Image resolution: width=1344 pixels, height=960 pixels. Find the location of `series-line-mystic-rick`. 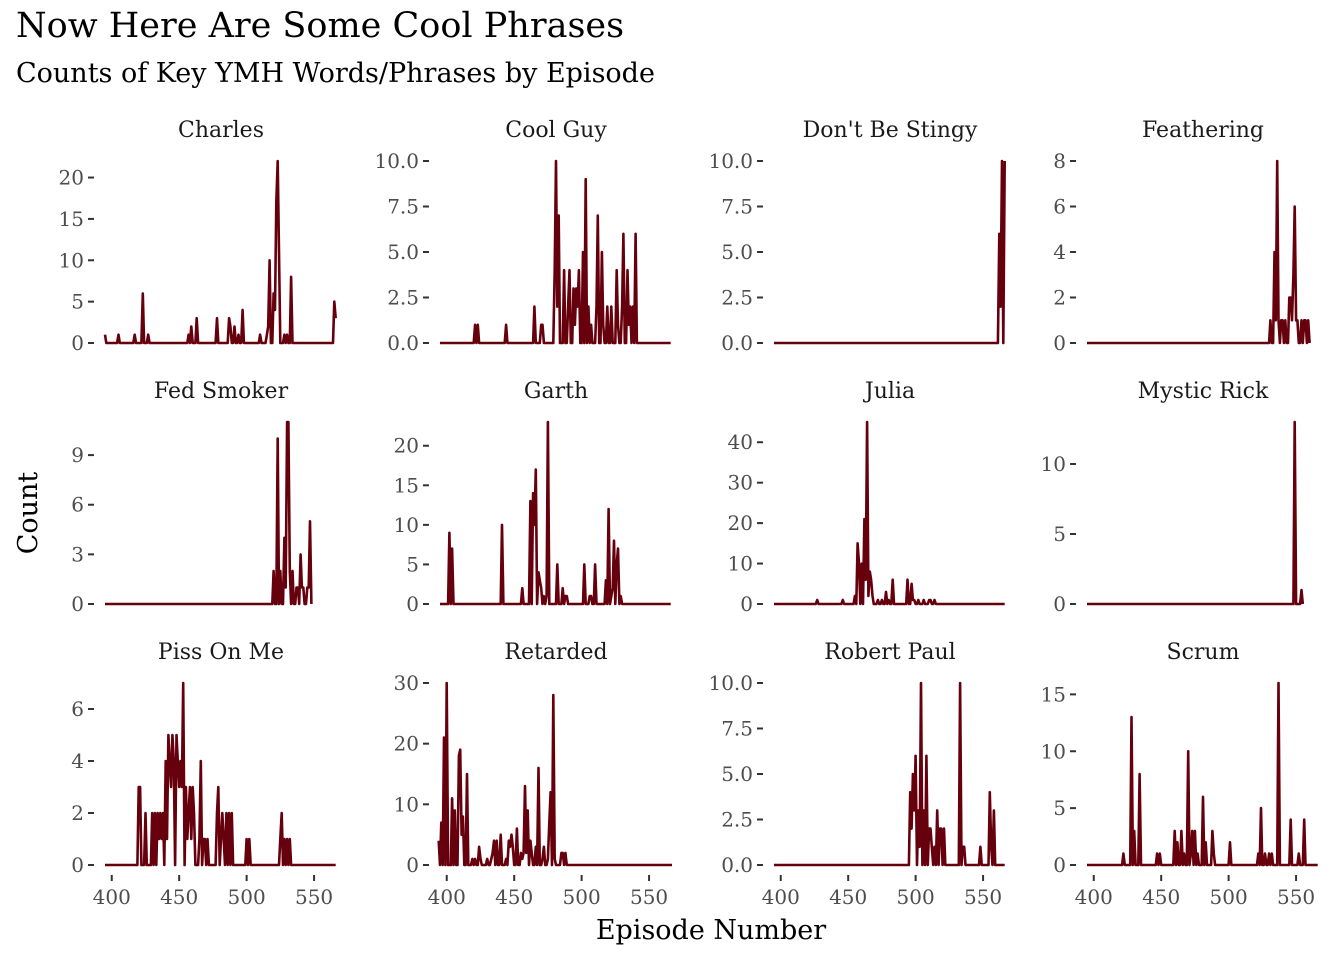

series-line-mystic-rick is located at coordinates (1196, 513).